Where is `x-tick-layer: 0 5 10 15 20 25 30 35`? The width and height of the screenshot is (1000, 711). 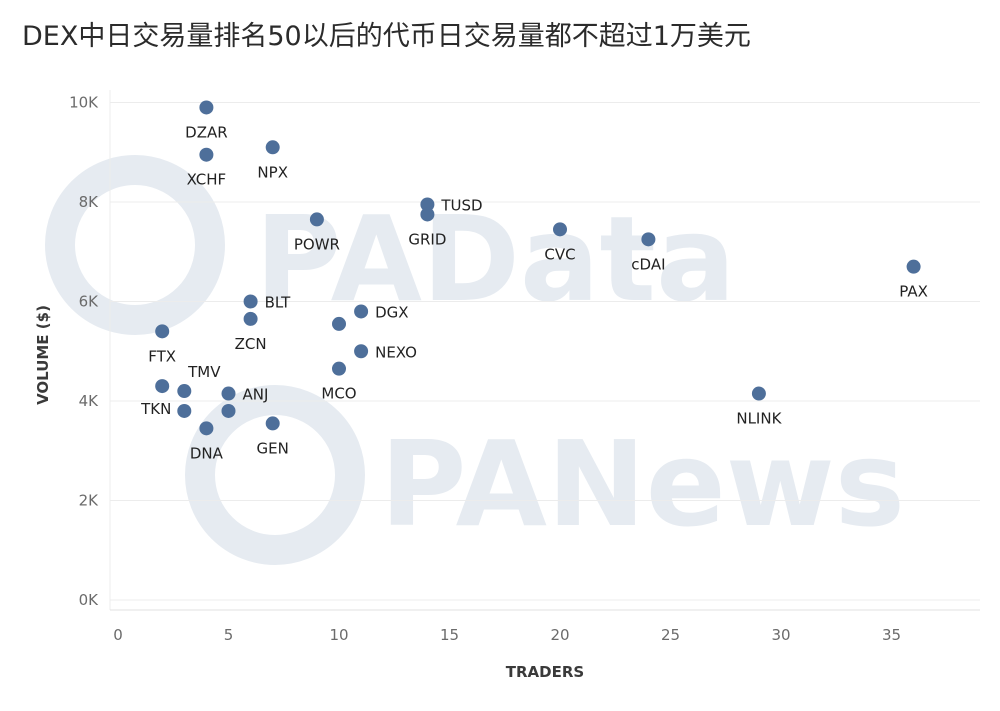
x-tick-layer: 0 5 10 15 20 25 30 35 is located at coordinates (507, 635).